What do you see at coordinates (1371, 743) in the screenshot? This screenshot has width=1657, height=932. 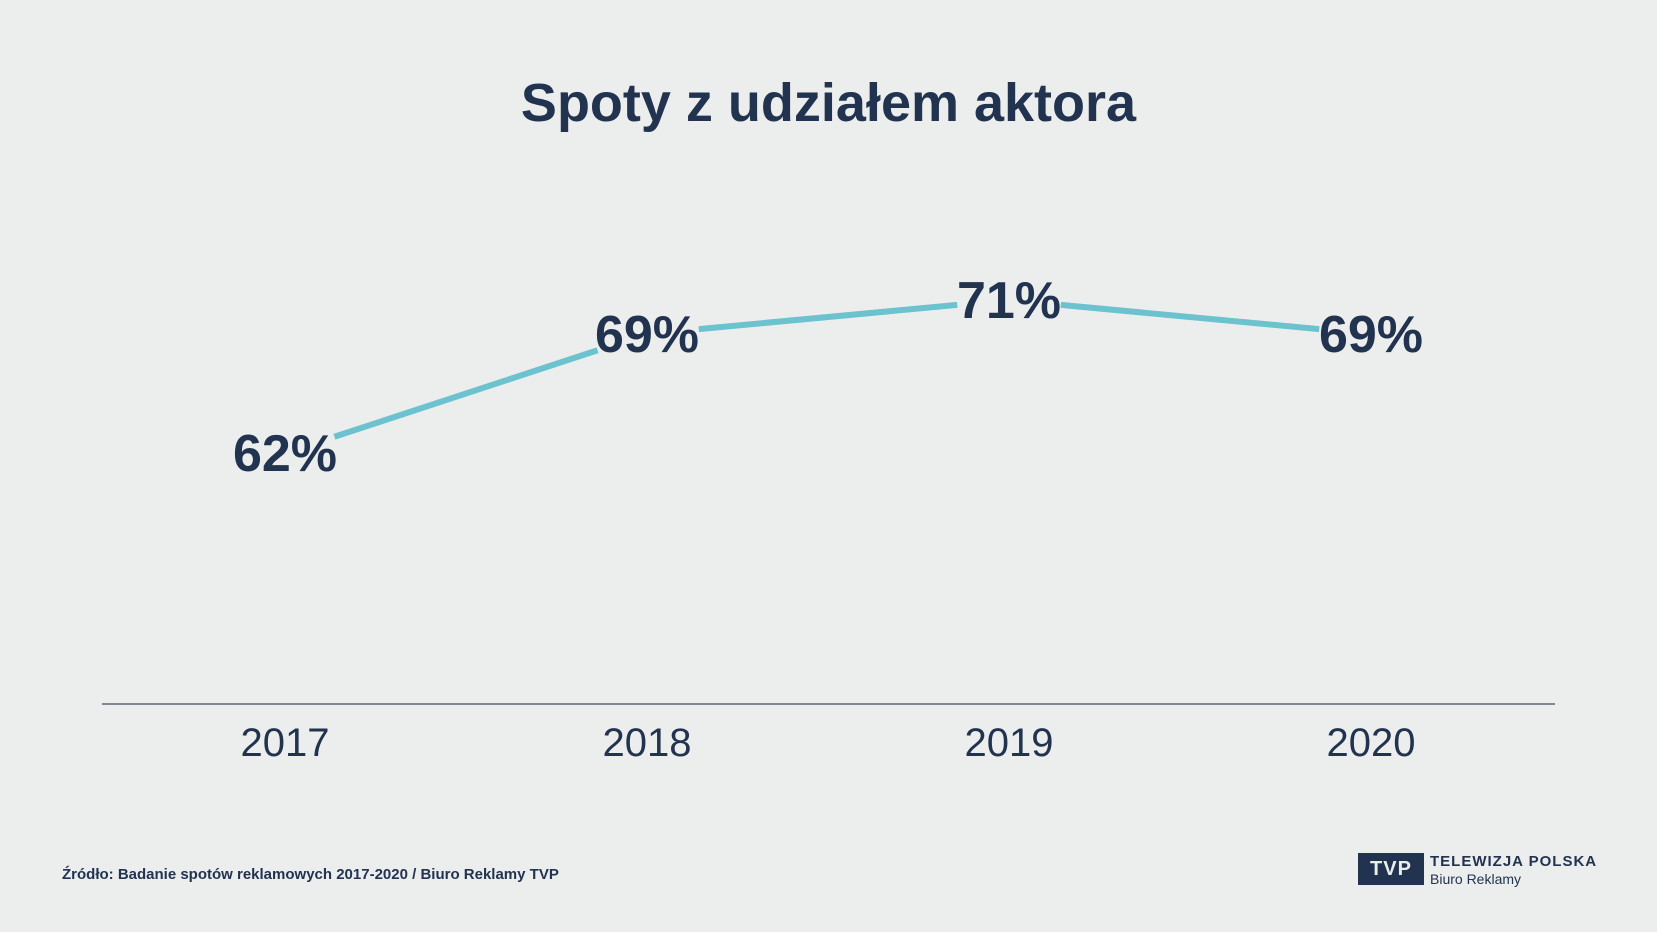 I see `x-tick-label: 2020` at bounding box center [1371, 743].